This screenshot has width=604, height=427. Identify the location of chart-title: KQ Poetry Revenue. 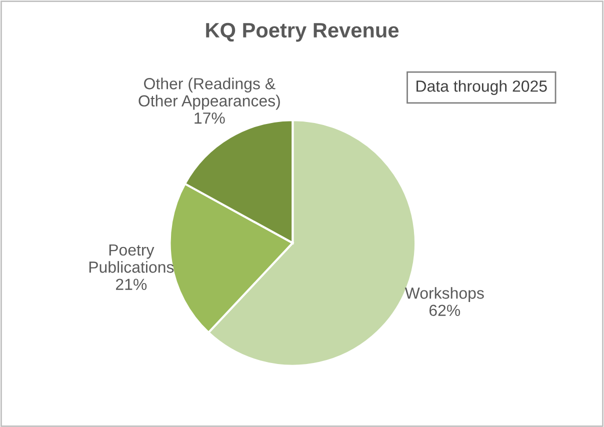
(302, 32).